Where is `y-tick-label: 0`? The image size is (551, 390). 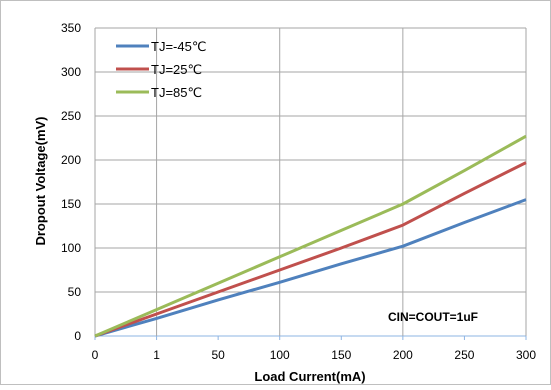
y-tick-label: 0 is located at coordinates (77, 336).